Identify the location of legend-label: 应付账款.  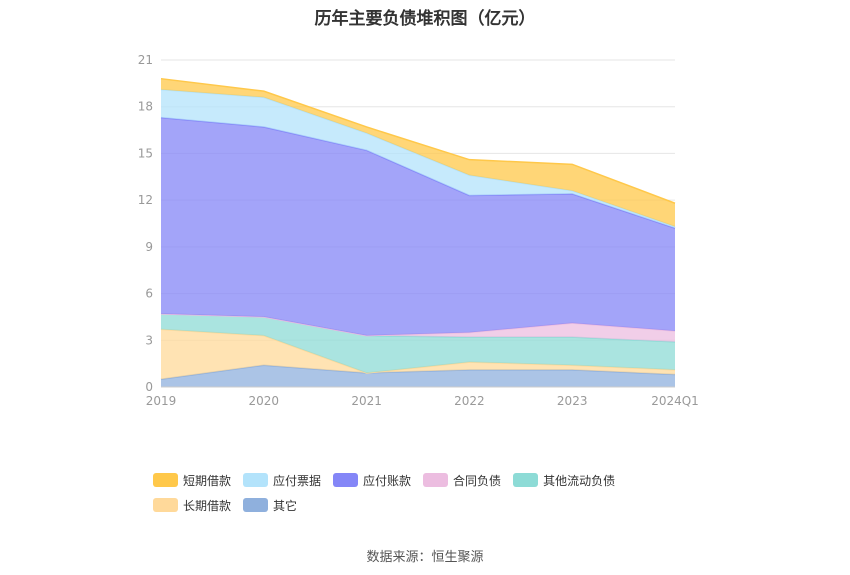
(387, 480).